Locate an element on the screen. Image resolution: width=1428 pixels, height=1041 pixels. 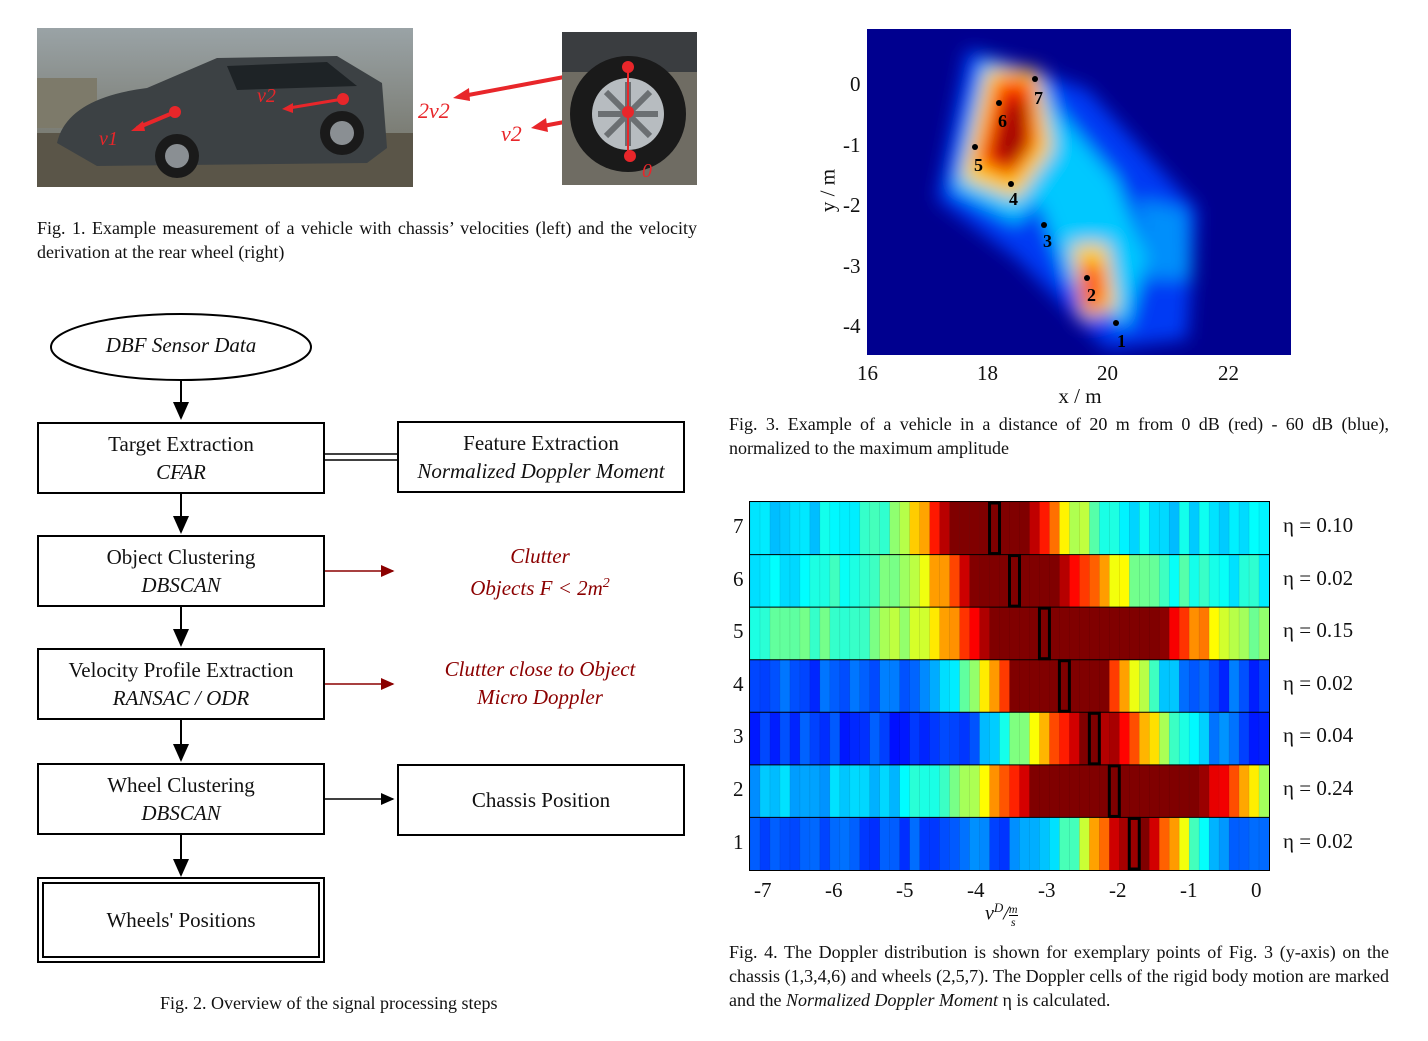
y-tick: -1 is located at coordinates (852, 145).